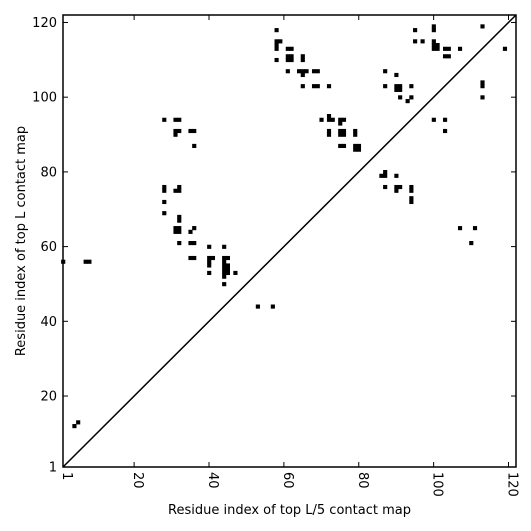  Describe the element at coordinates (362, 480) in the screenshot. I see `x-tick-label: 80` at that location.